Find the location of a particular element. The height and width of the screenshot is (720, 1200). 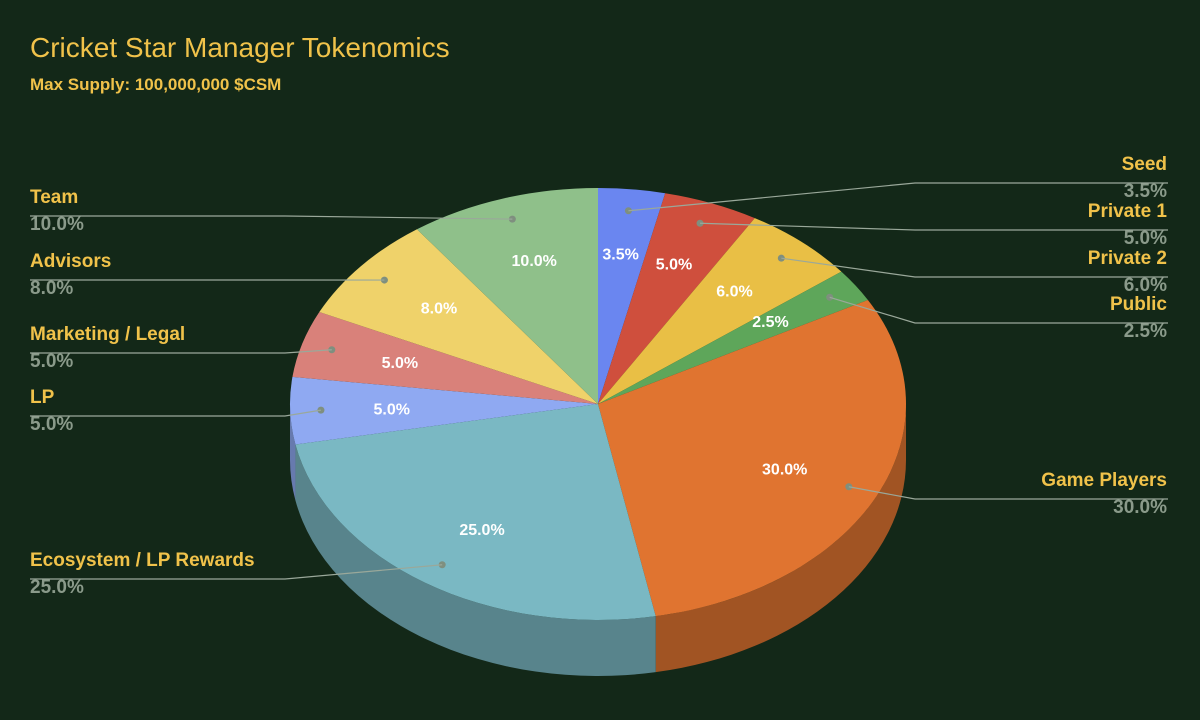

callout-name-team: Team is located at coordinates (54, 197).